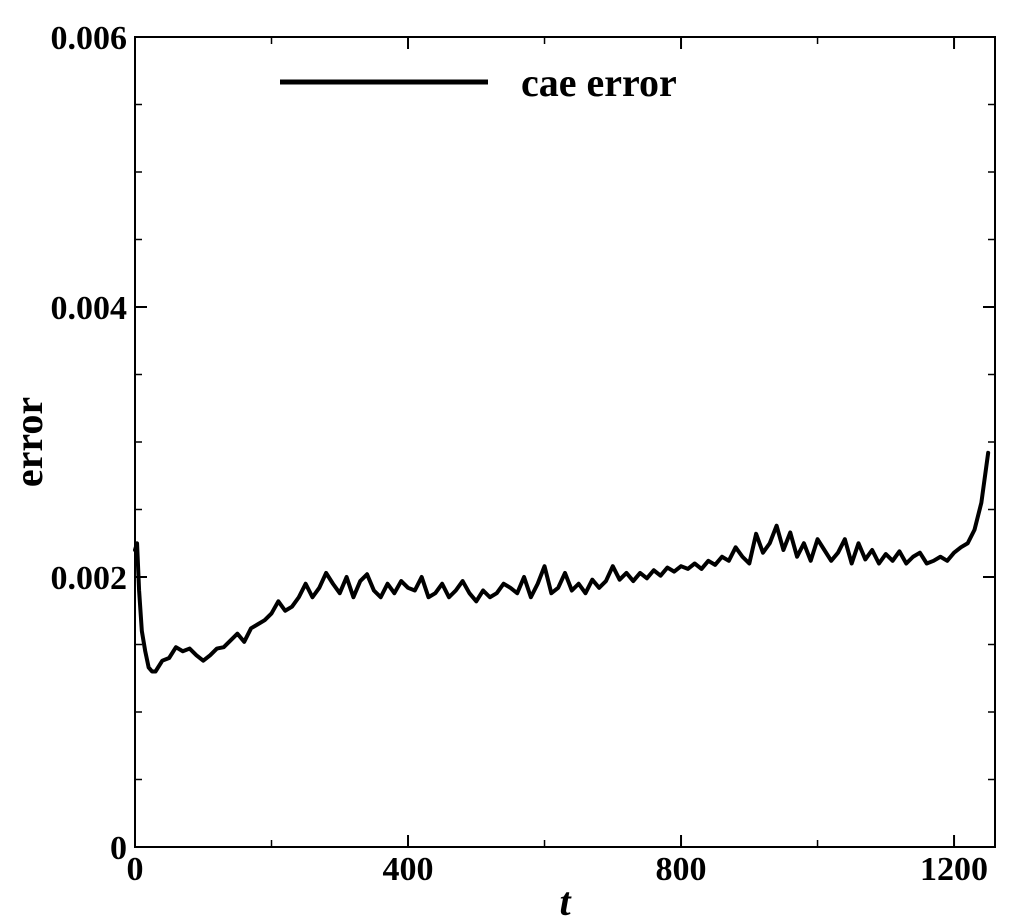  What do you see at coordinates (135, 869) in the screenshot?
I see `x-tick-label-0: 0` at bounding box center [135, 869].